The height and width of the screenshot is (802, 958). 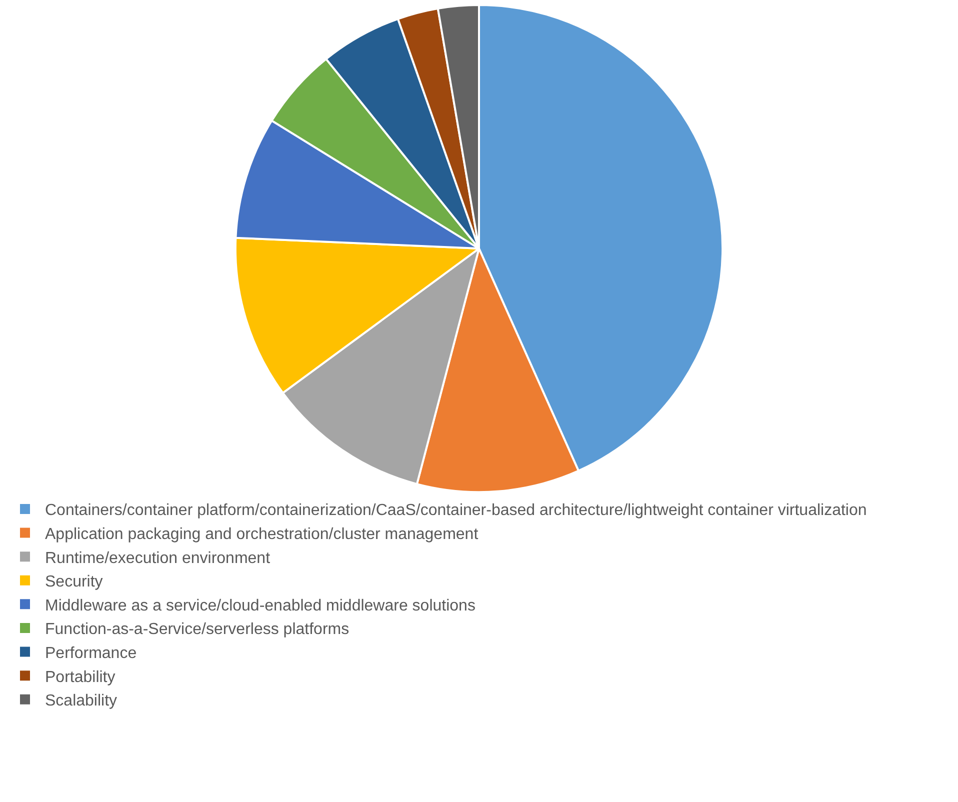 What do you see at coordinates (158, 558) in the screenshot?
I see `legend-label: Runtime/execution environment` at bounding box center [158, 558].